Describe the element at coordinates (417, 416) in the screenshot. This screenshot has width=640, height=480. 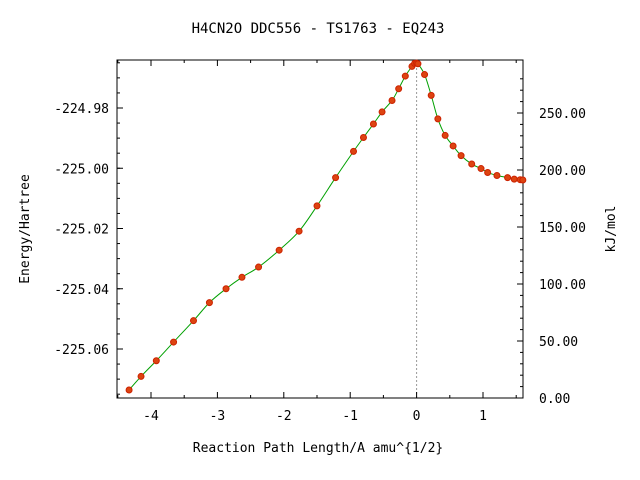
I see `x-tick-label: 0` at that location.